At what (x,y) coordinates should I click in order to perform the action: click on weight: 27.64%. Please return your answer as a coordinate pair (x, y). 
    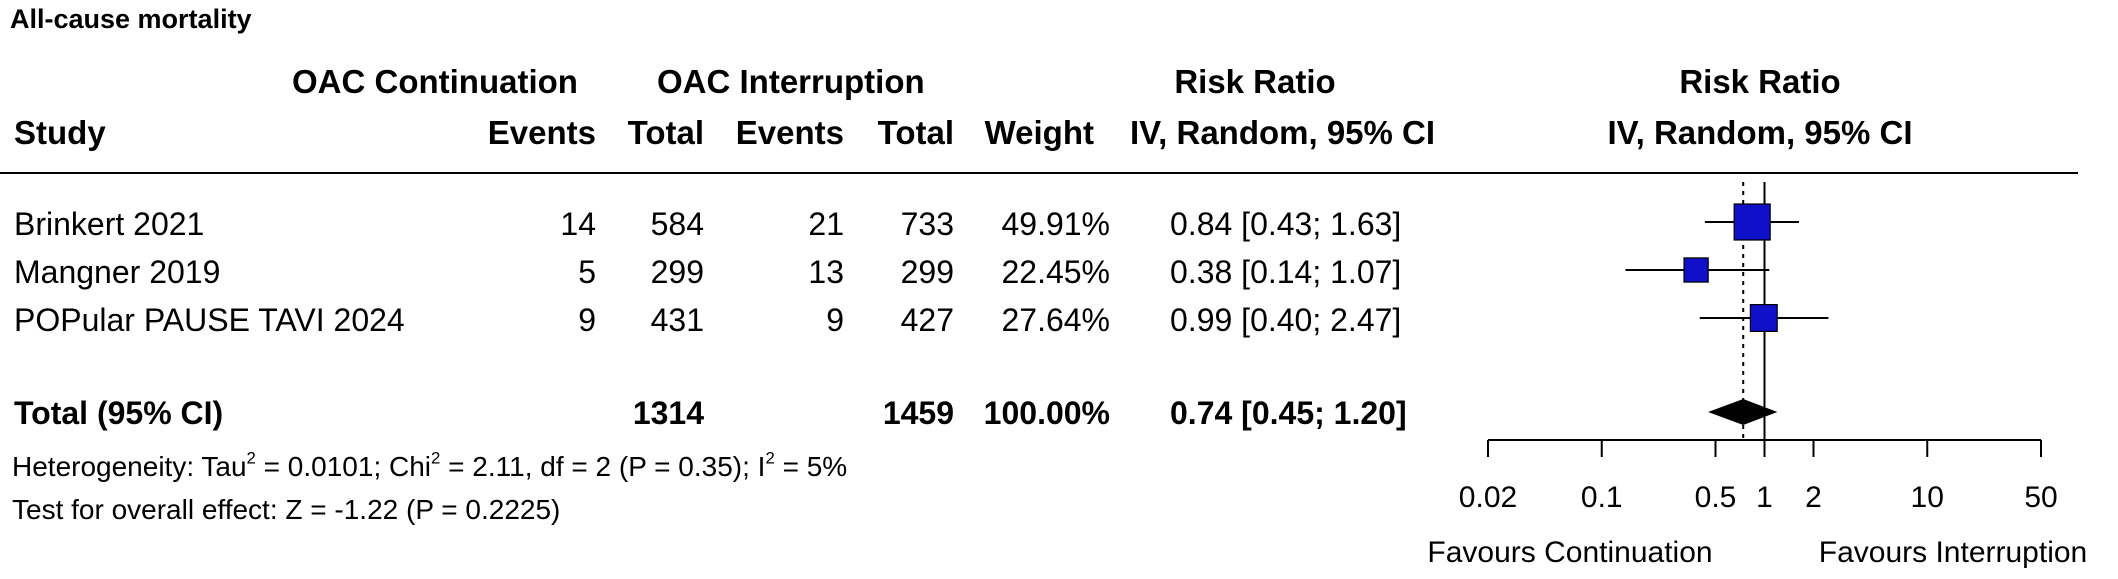
    Looking at the image, I should click on (1055, 320).